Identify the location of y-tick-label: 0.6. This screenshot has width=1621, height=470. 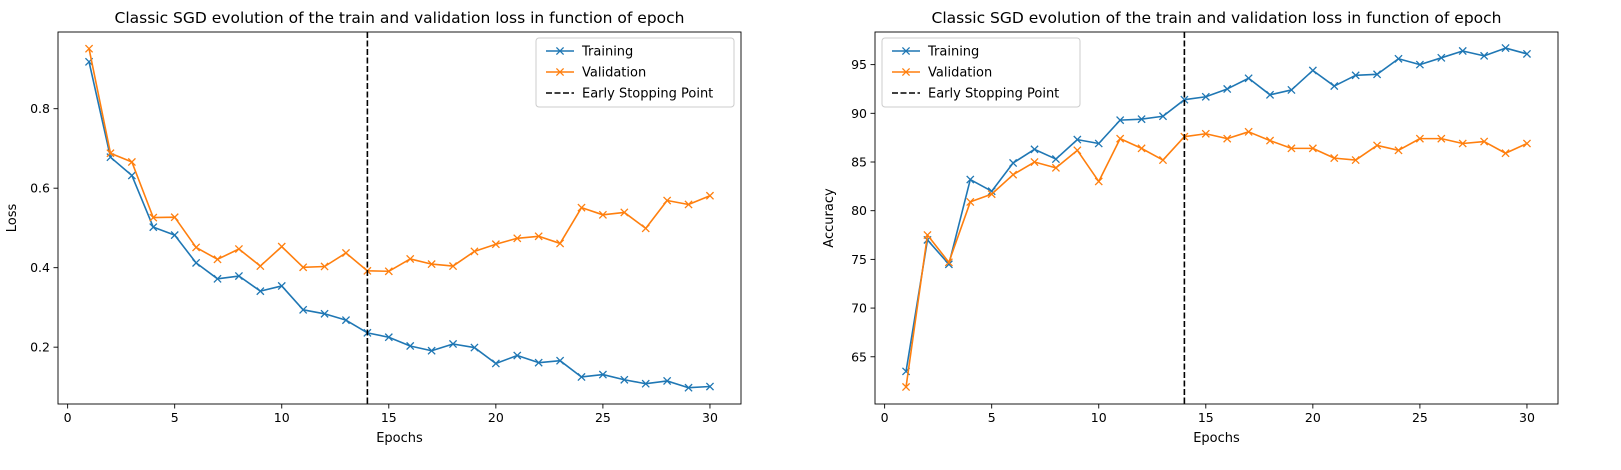
(40, 188).